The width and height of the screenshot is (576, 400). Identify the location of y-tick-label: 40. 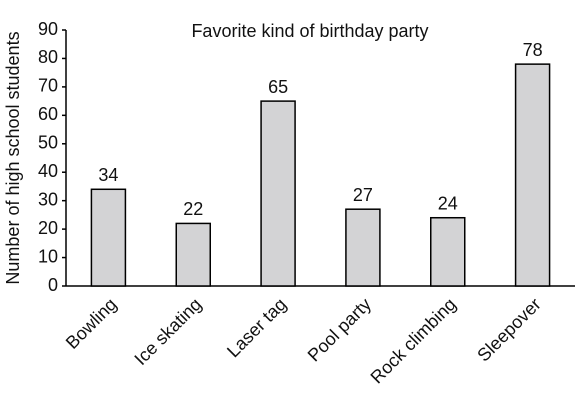
(48, 171).